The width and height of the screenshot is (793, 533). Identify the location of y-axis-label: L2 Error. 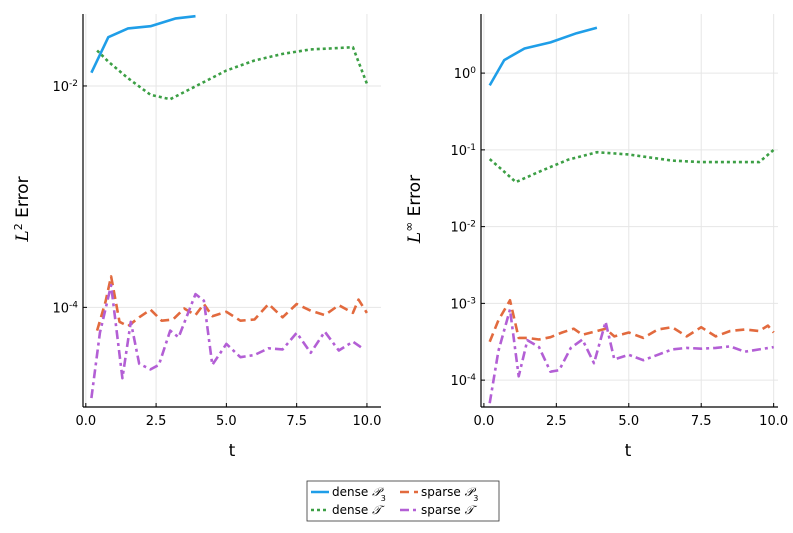
(23, 209).